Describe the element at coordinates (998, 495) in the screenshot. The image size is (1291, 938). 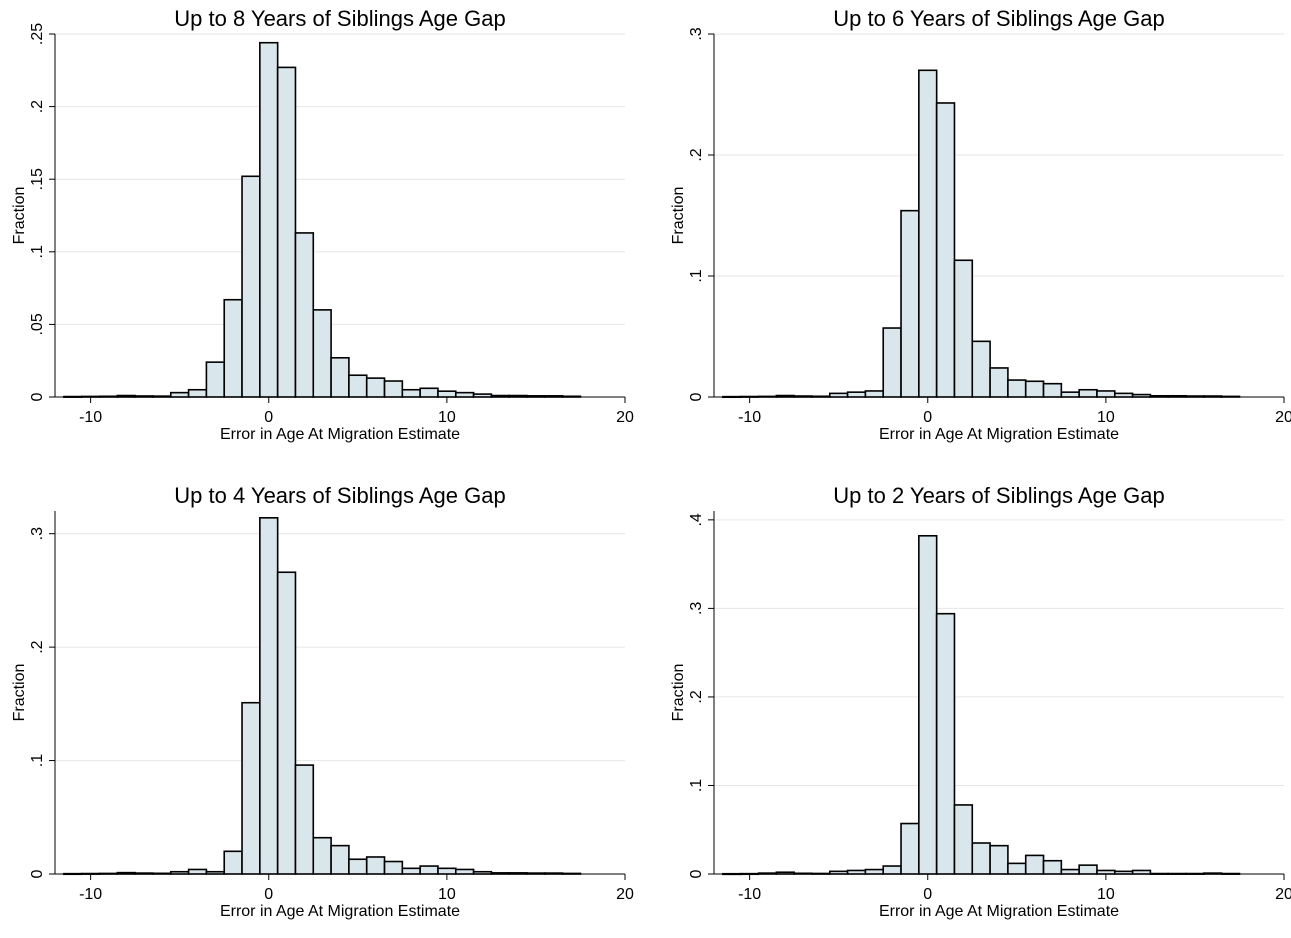
I see `chart-title: Up to 2 Years of Siblings Age Gap` at that location.